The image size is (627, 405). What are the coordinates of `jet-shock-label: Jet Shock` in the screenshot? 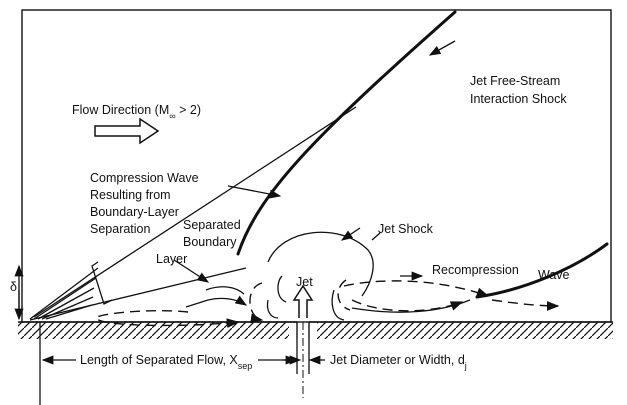 It's located at (406, 229).